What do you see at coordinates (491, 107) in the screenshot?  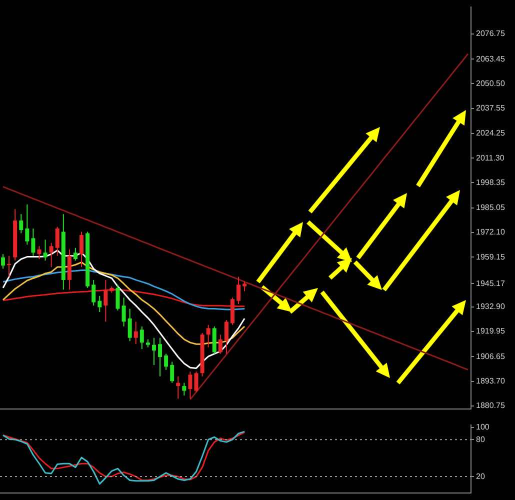 I see `y-tick-label: 2037.55` at bounding box center [491, 107].